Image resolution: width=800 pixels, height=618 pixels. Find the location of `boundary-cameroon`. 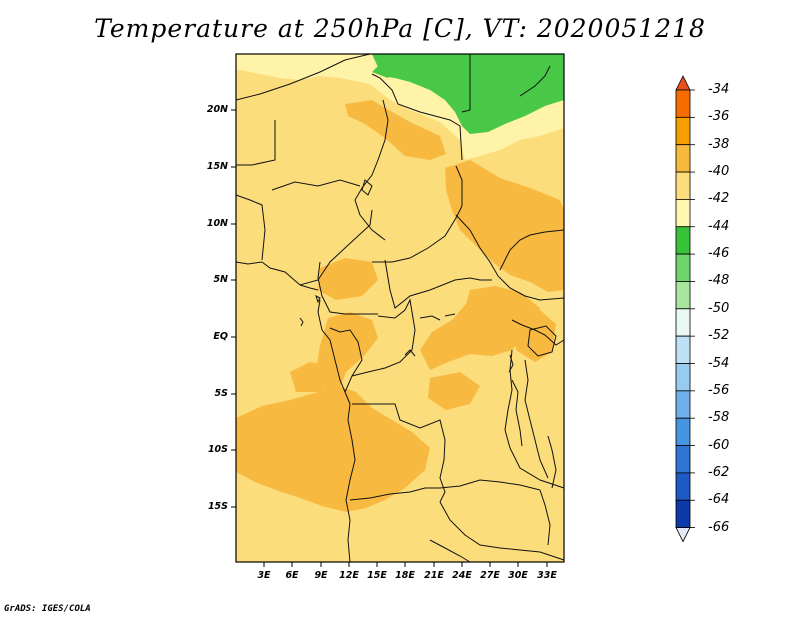

boundary-cameroon is located at coordinates (347, 288).